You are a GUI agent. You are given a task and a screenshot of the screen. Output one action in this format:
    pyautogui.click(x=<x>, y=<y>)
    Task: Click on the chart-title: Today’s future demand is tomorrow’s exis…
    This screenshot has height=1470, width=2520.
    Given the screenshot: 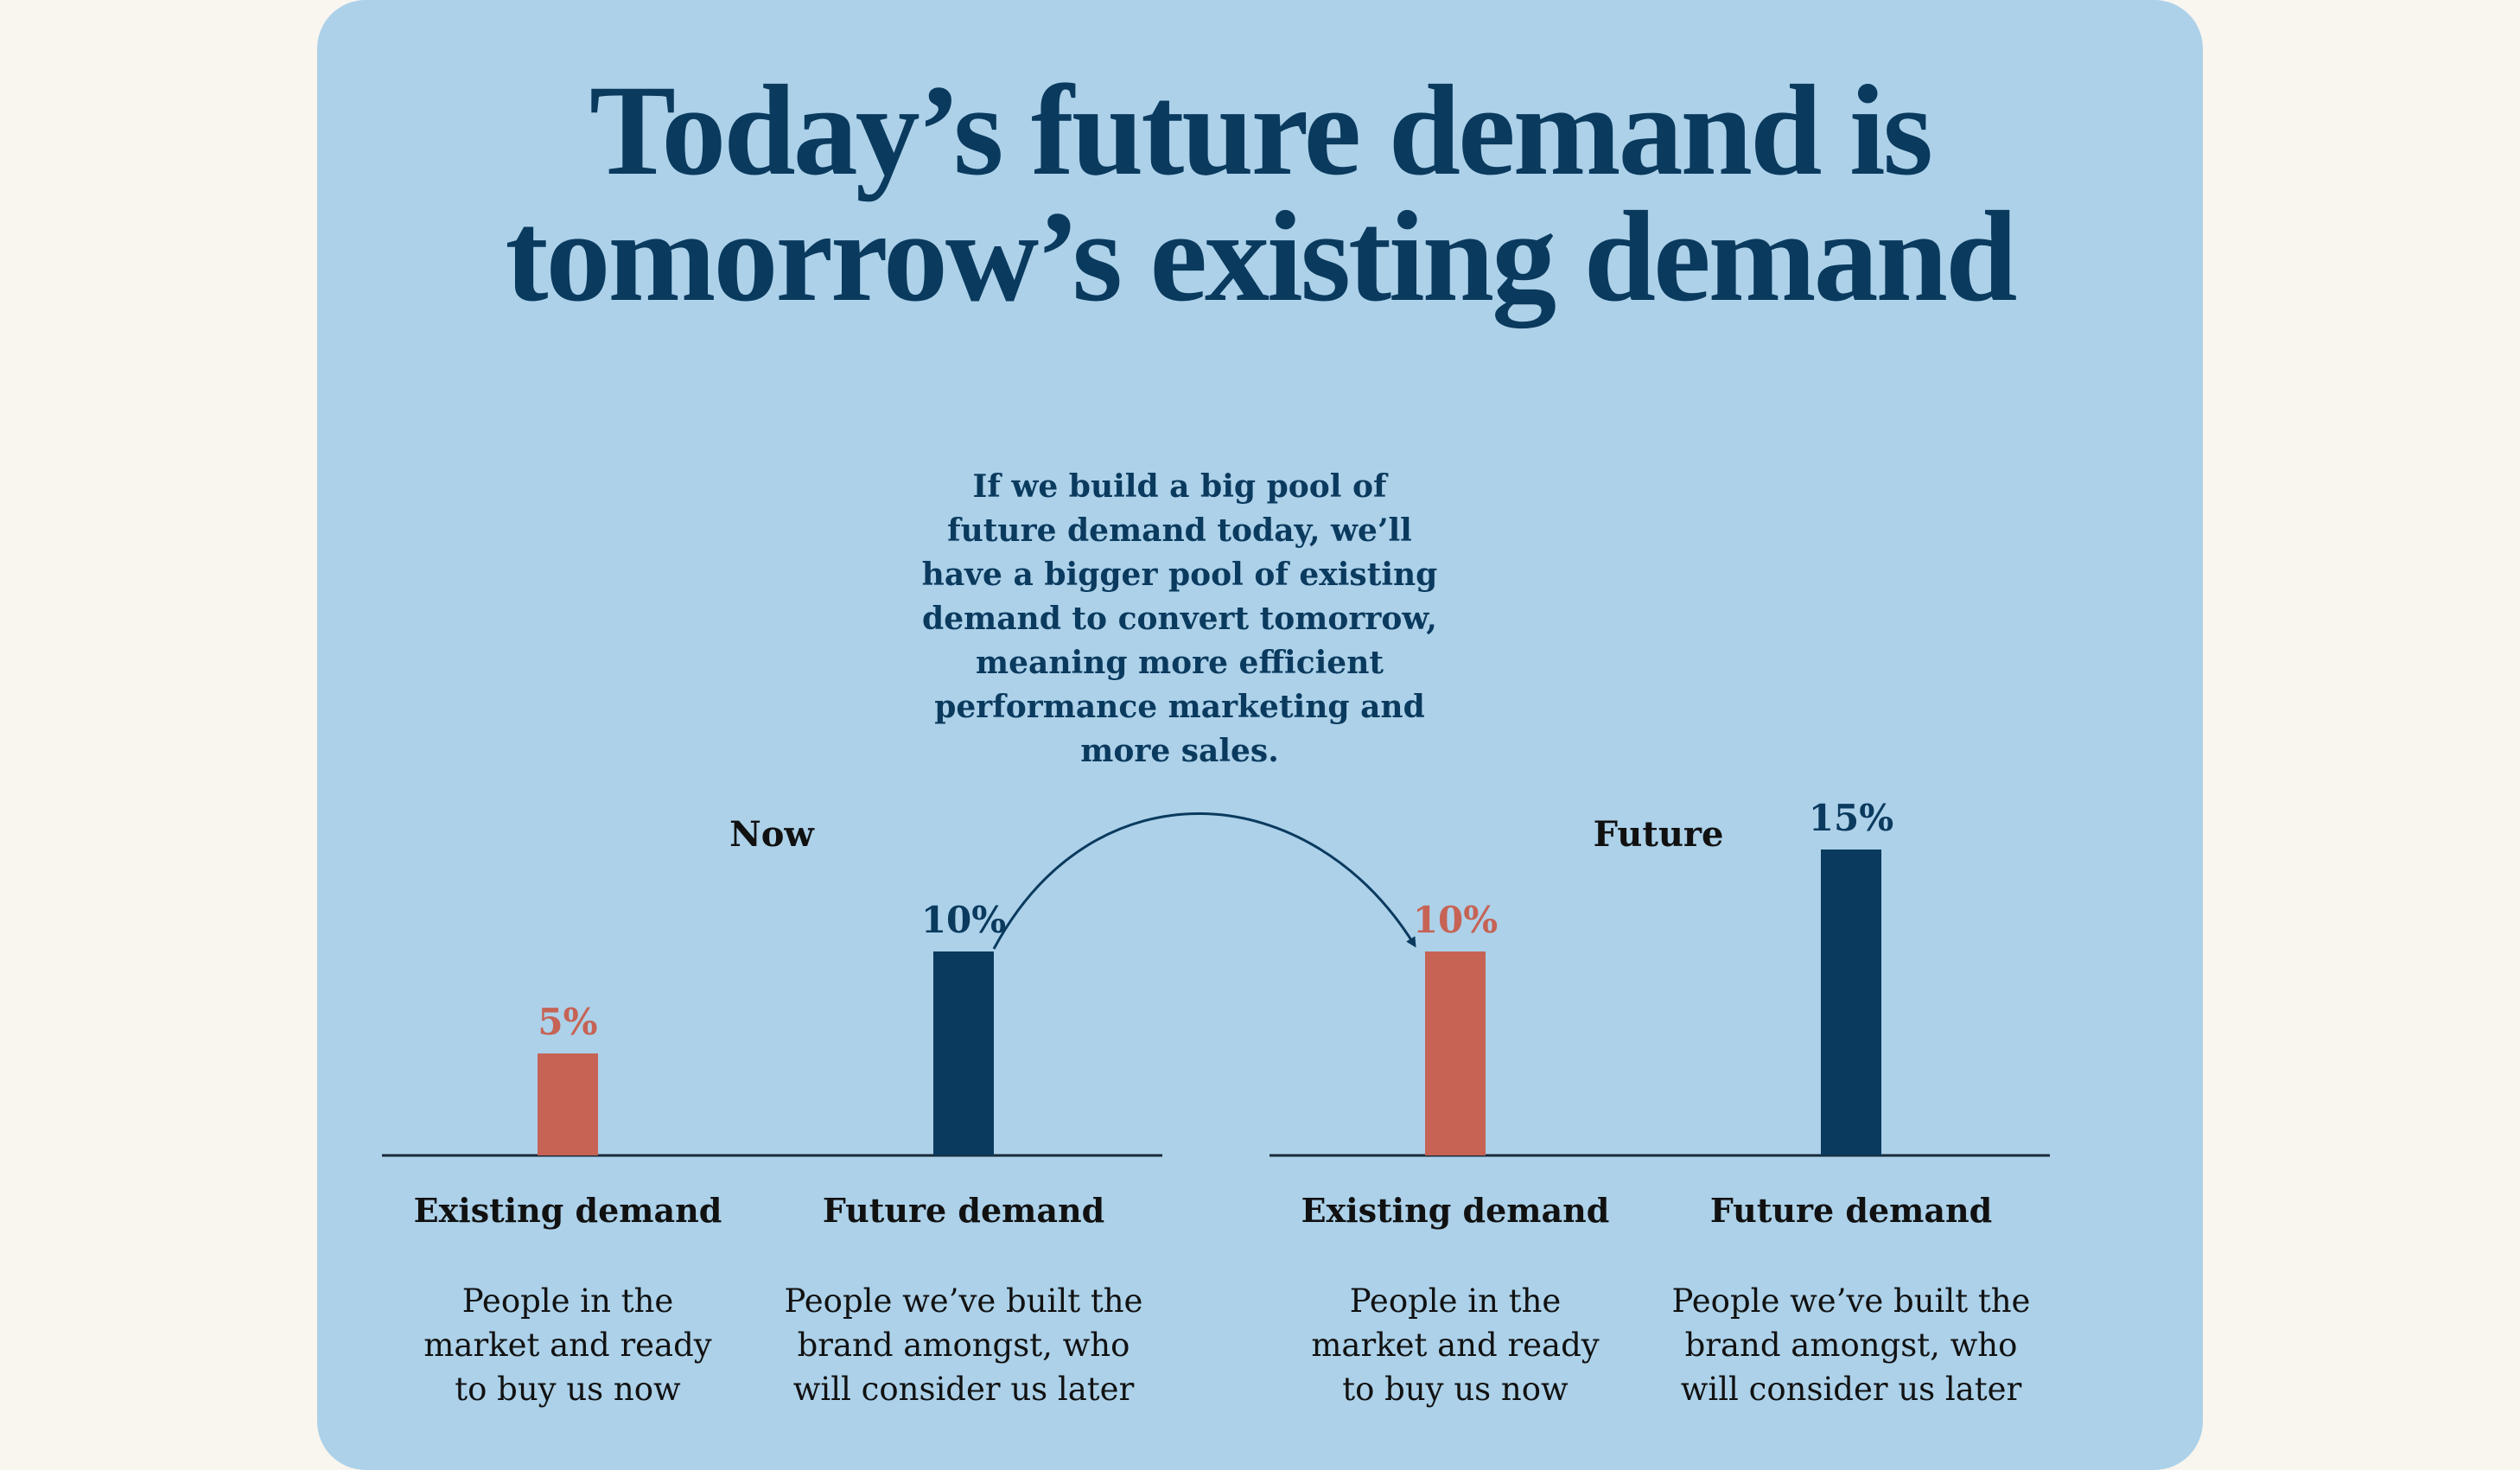 What is the action you would take?
    pyautogui.click(x=1260, y=193)
    